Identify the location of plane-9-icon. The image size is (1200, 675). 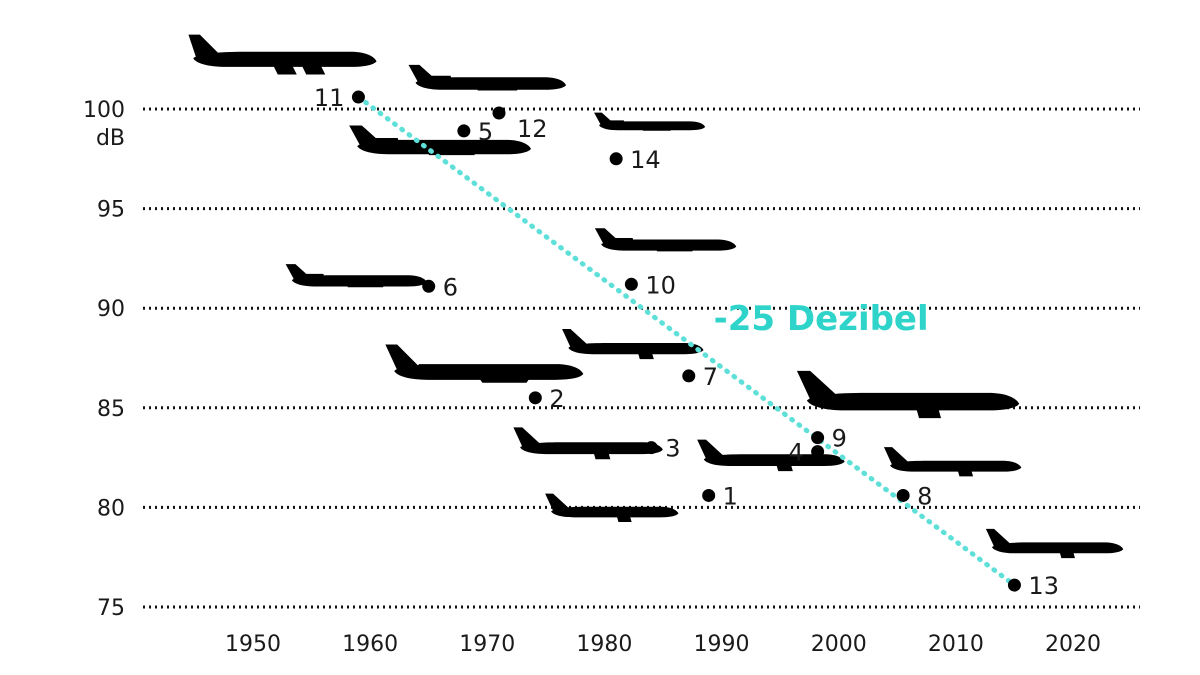
(908, 394).